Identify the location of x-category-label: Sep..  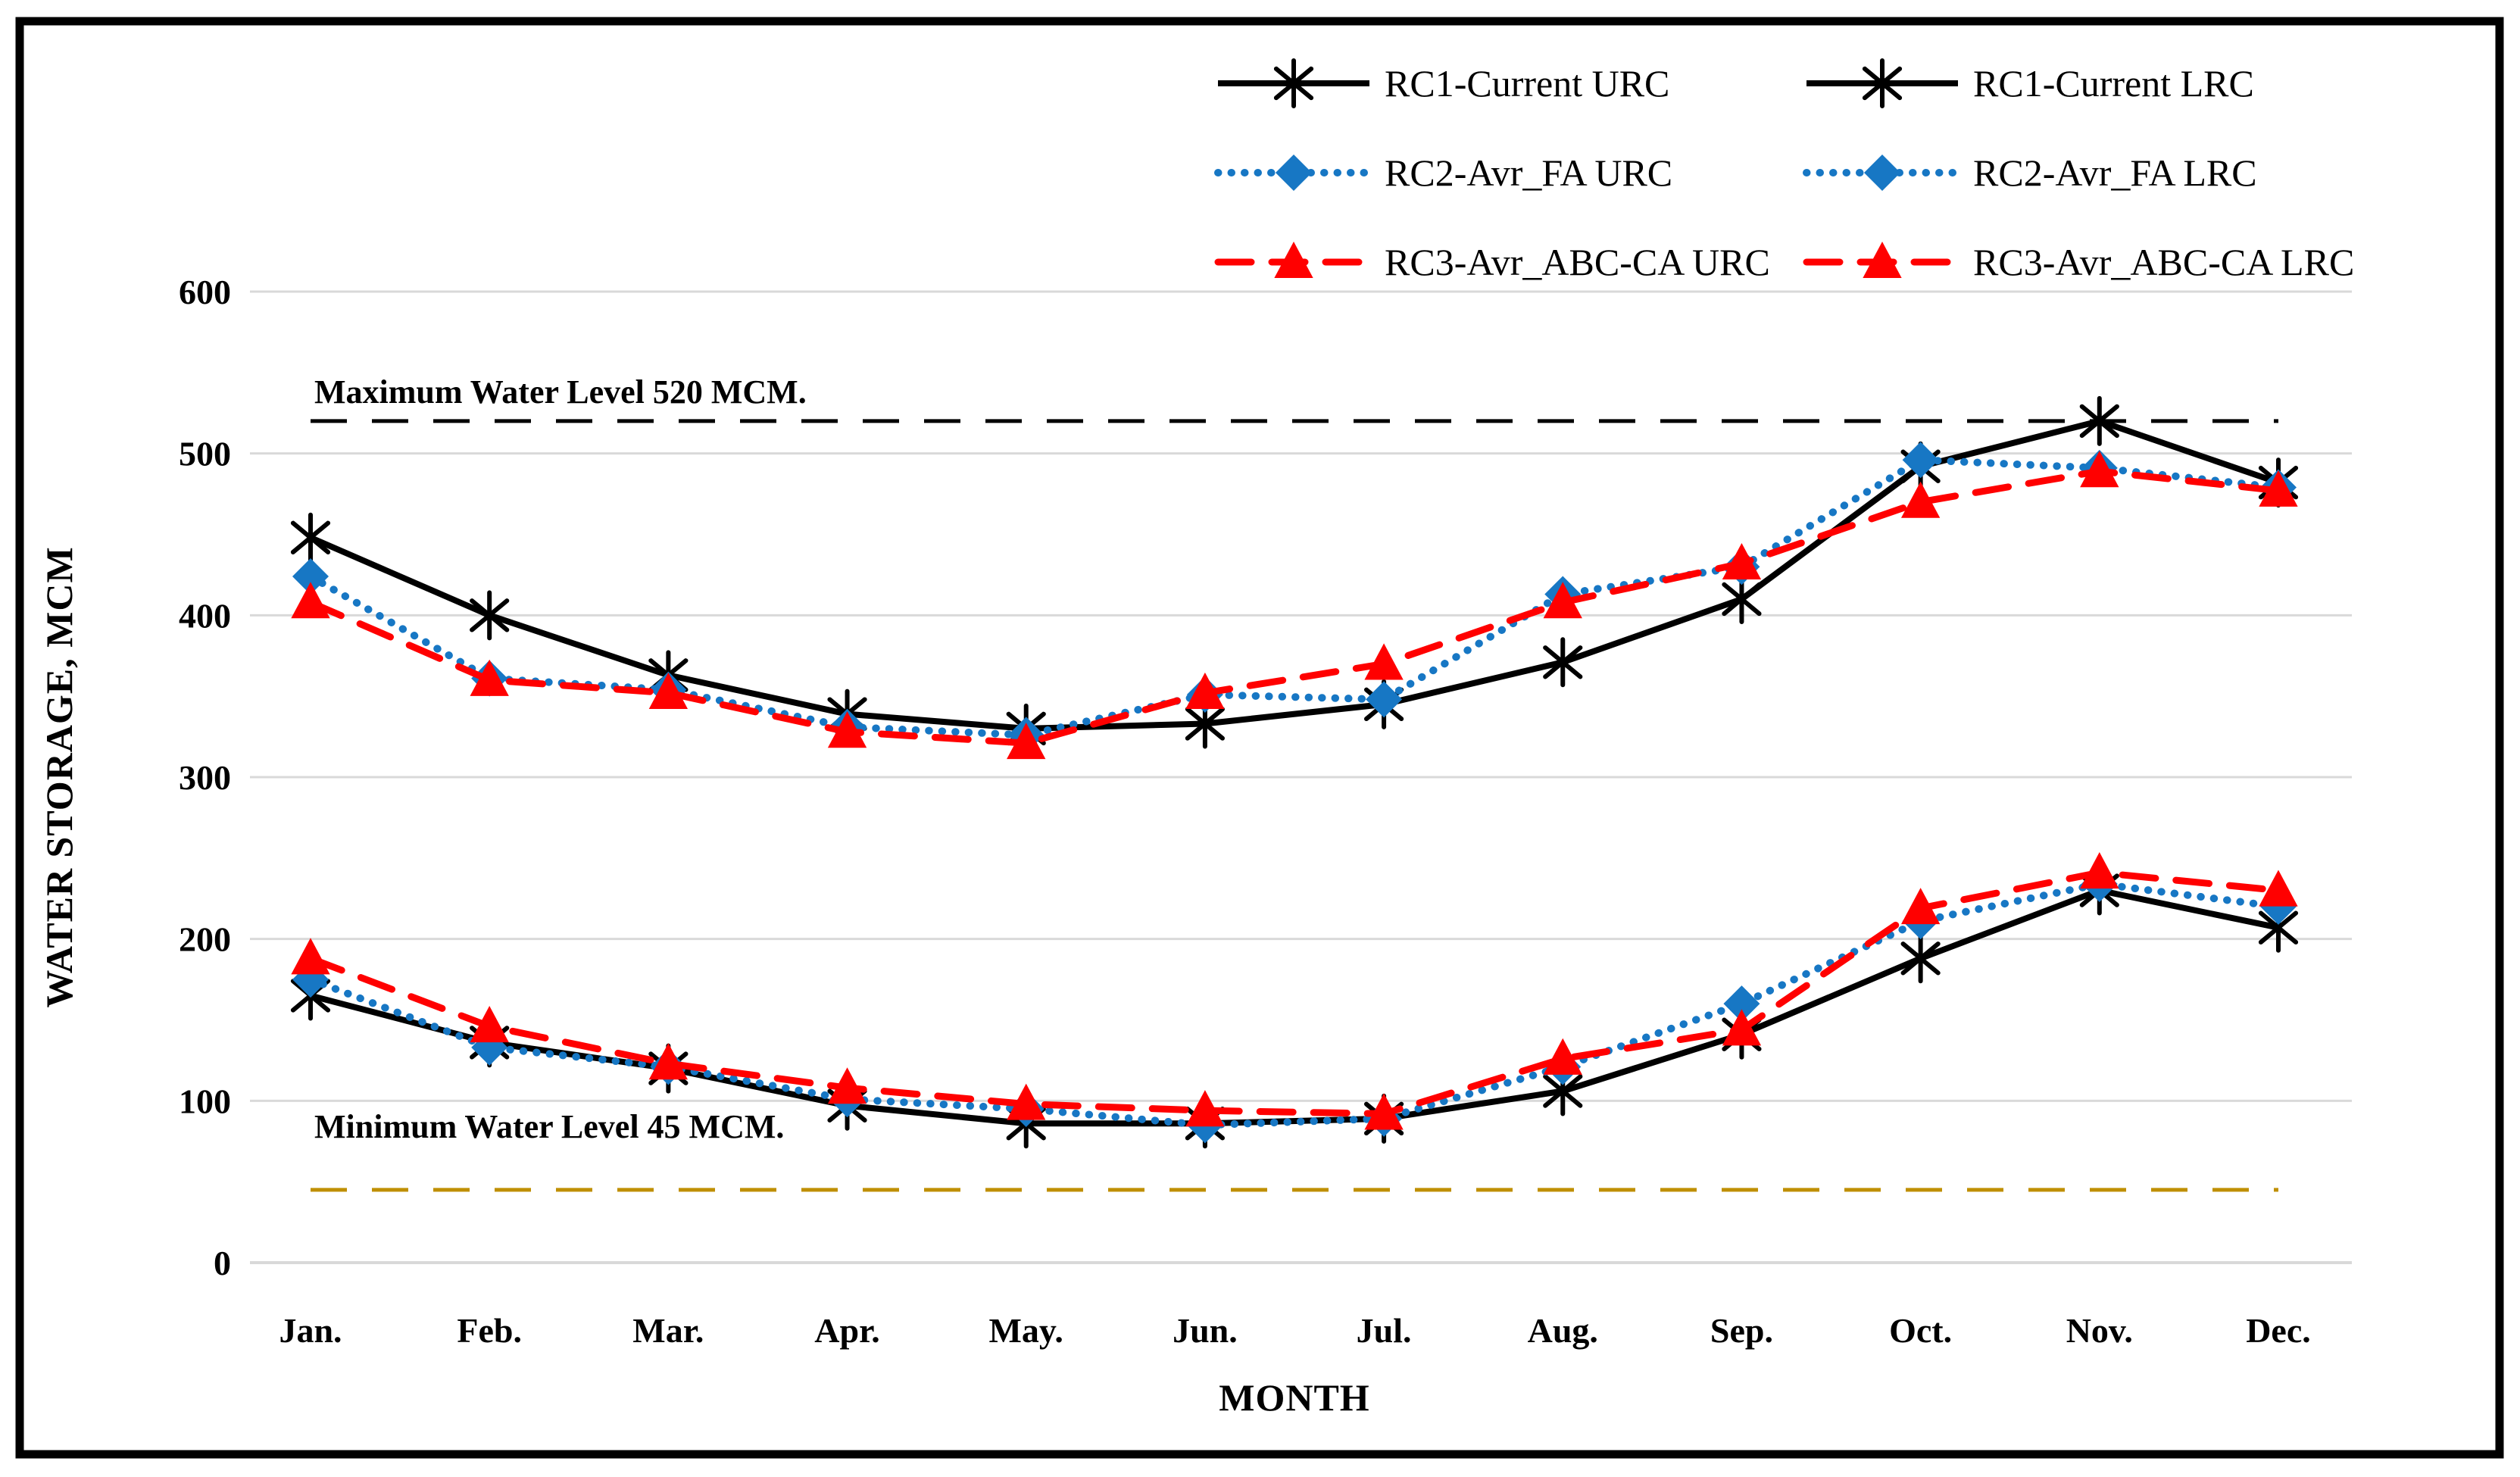
(1741, 1330).